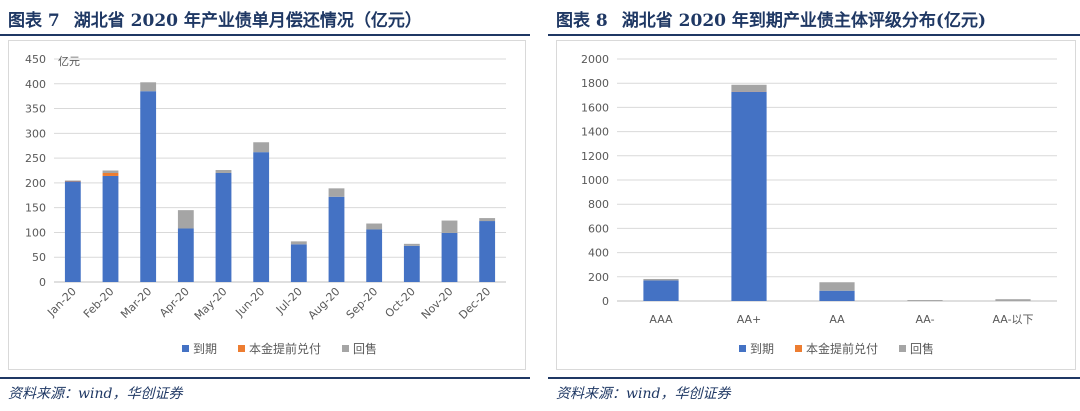  Describe the element at coordinates (148, 186) in the screenshot. I see `bar-Mar-20-s0` at that location.